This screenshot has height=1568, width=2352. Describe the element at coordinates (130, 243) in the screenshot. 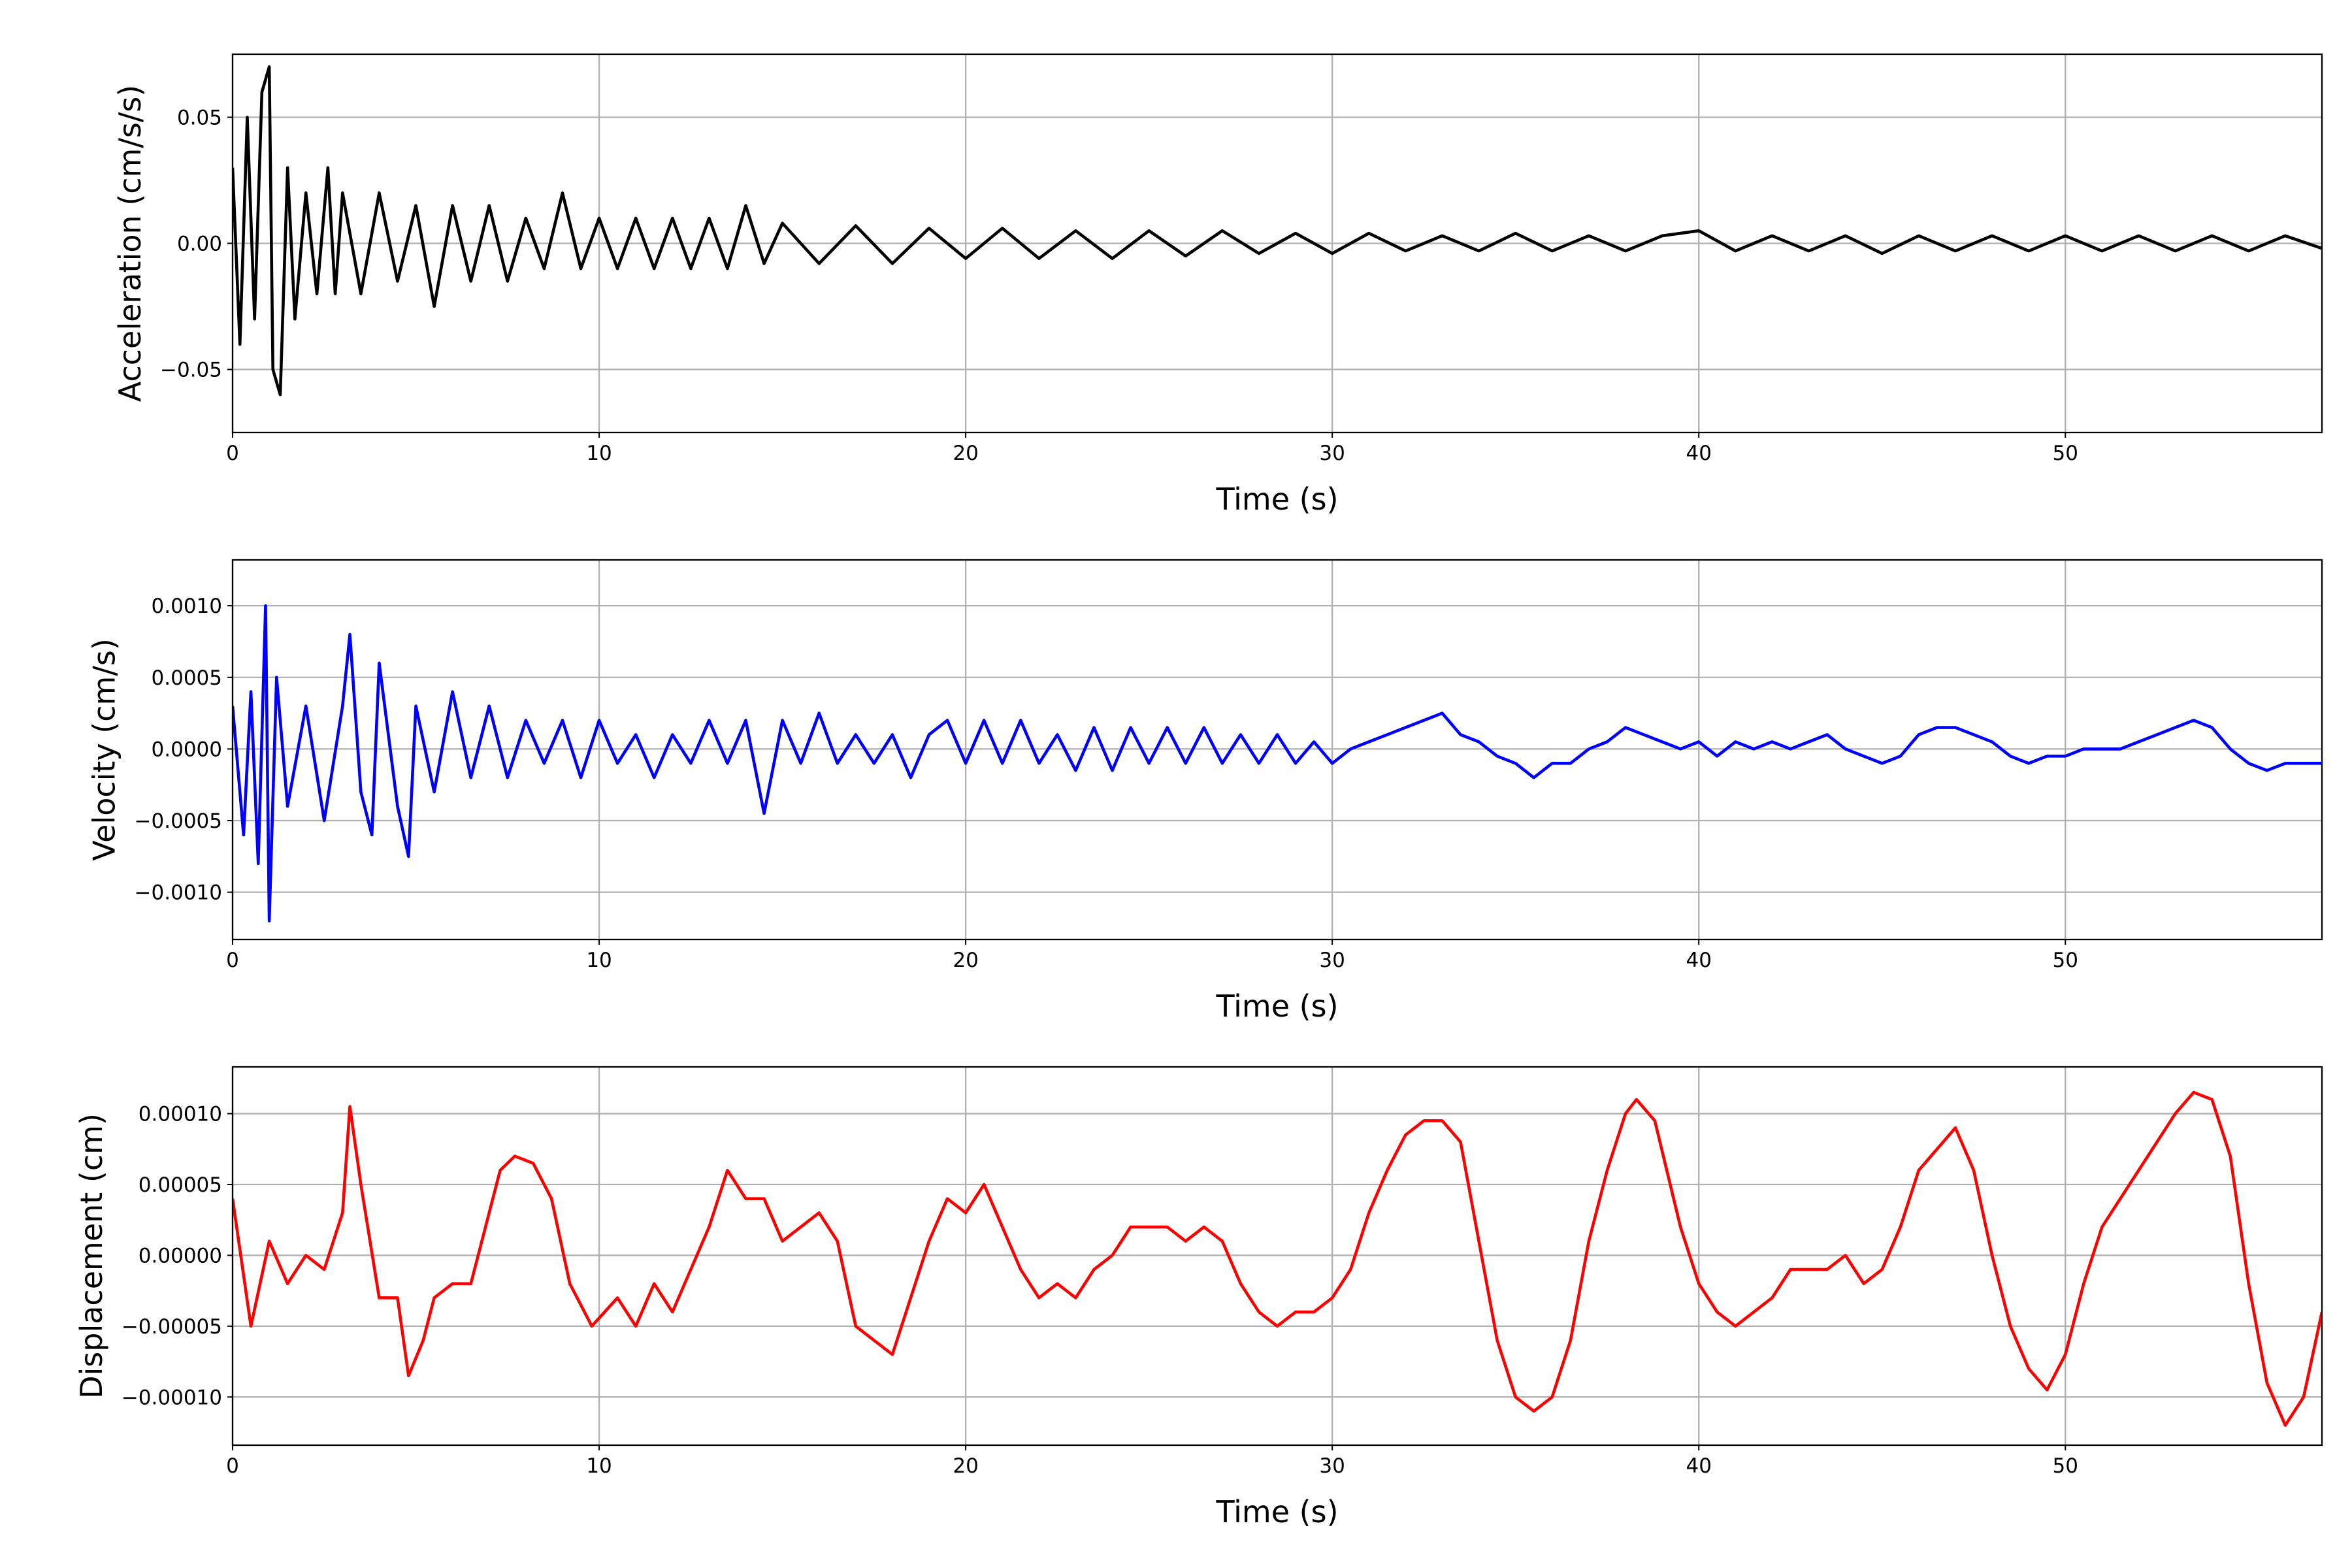

I see `y-axis-label: Acceleration (cm/s/s)` at that location.